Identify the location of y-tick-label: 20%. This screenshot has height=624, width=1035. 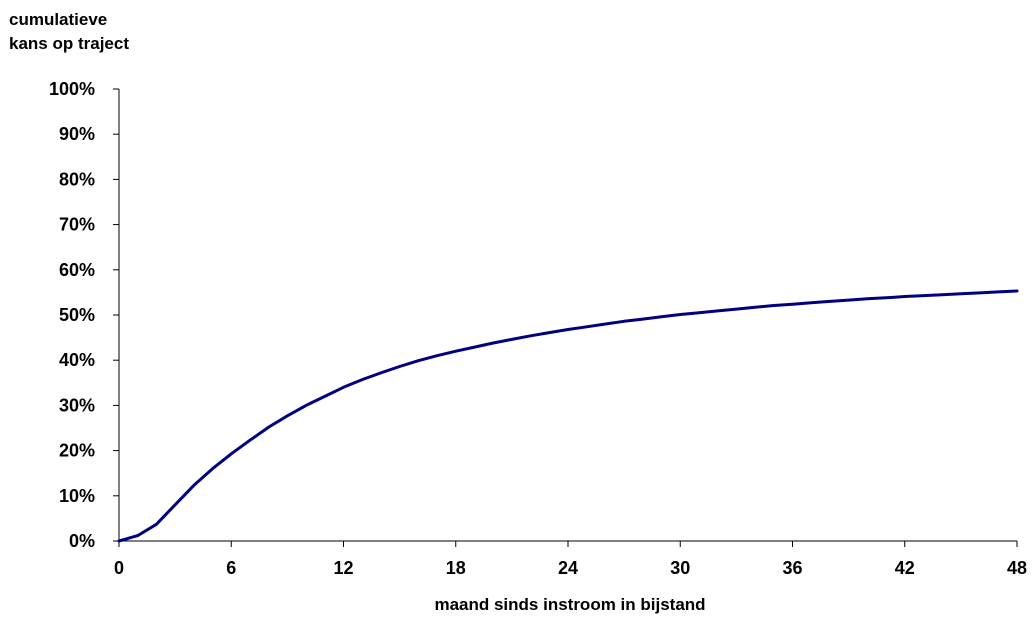
(77, 451).